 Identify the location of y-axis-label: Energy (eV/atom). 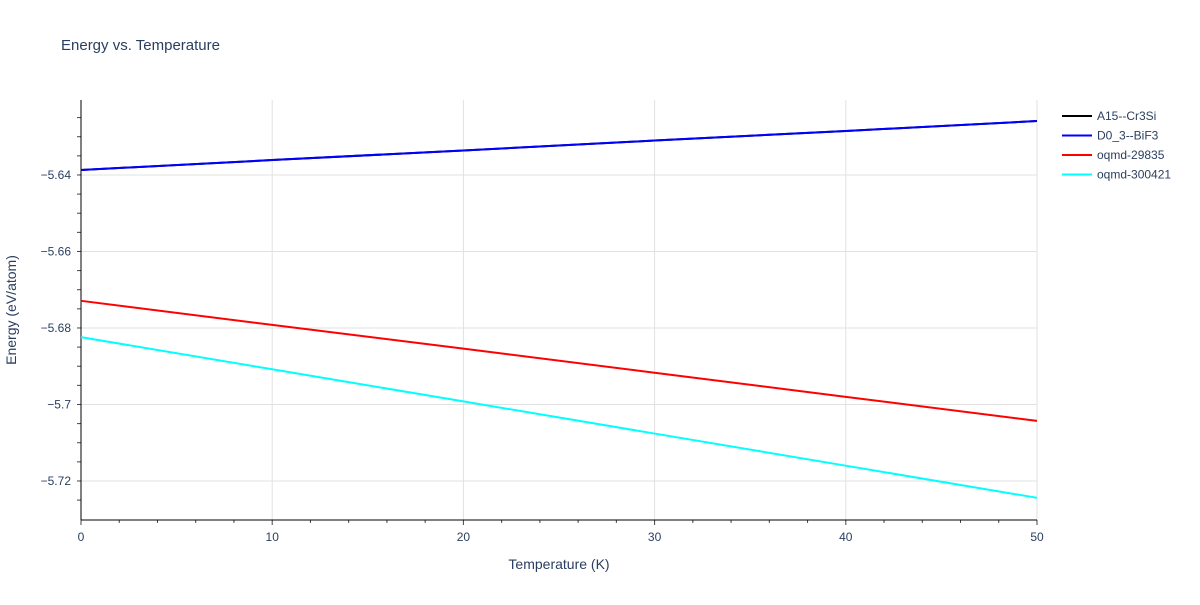
(11, 310).